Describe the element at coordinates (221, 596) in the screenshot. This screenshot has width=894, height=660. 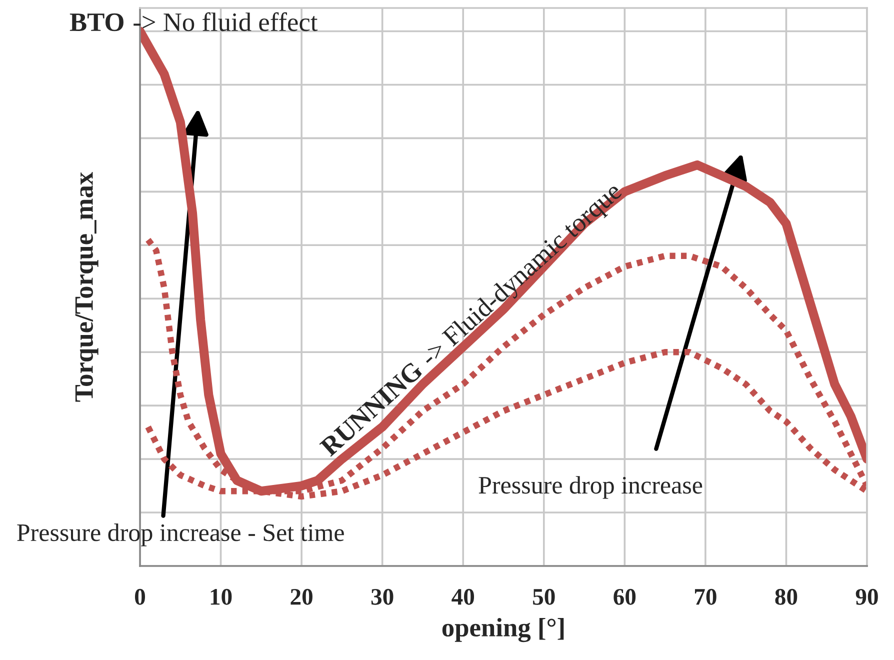
I see `x-tick-label: 10` at that location.